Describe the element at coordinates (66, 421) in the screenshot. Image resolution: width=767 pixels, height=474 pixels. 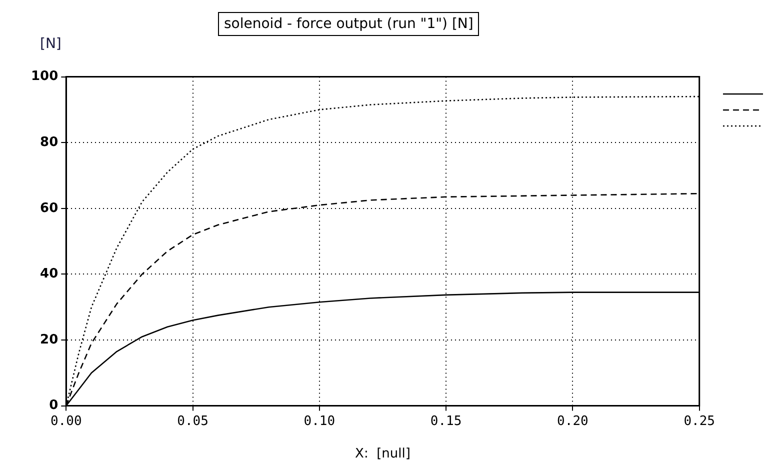
I see `x-tick-label: 0.00` at that location.